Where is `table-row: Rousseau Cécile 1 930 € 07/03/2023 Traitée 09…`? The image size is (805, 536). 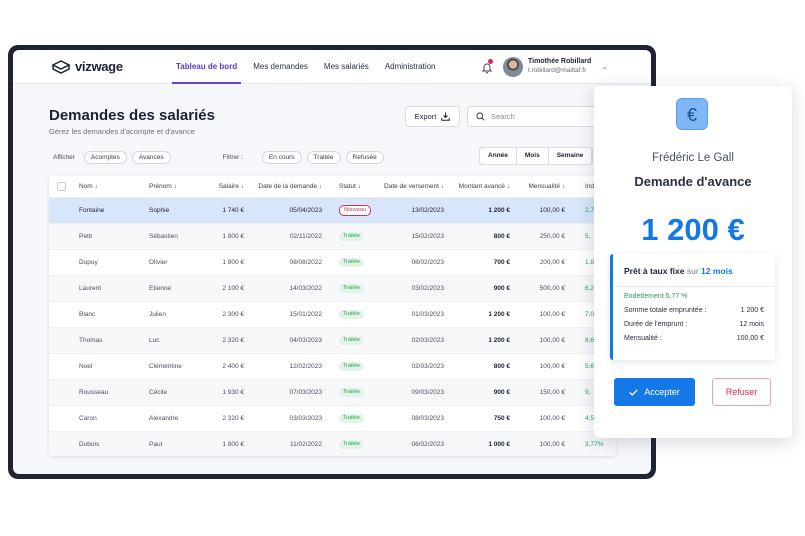 table-row: Rousseau Cécile 1 930 € 07/03/2023 Traitée 09… is located at coordinates (332, 393).